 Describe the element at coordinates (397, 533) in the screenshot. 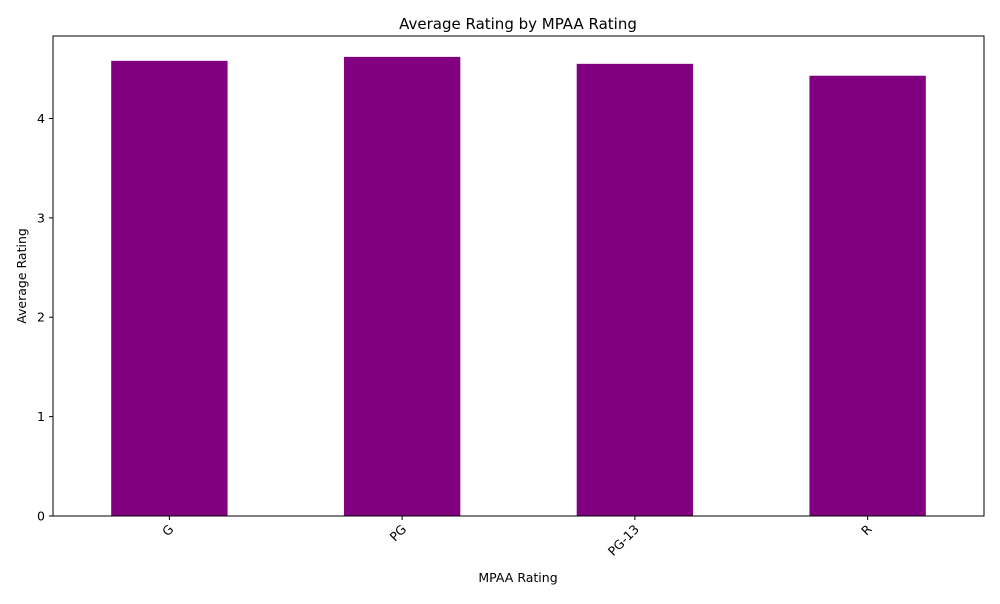

I see `x-tick-label: PG` at that location.